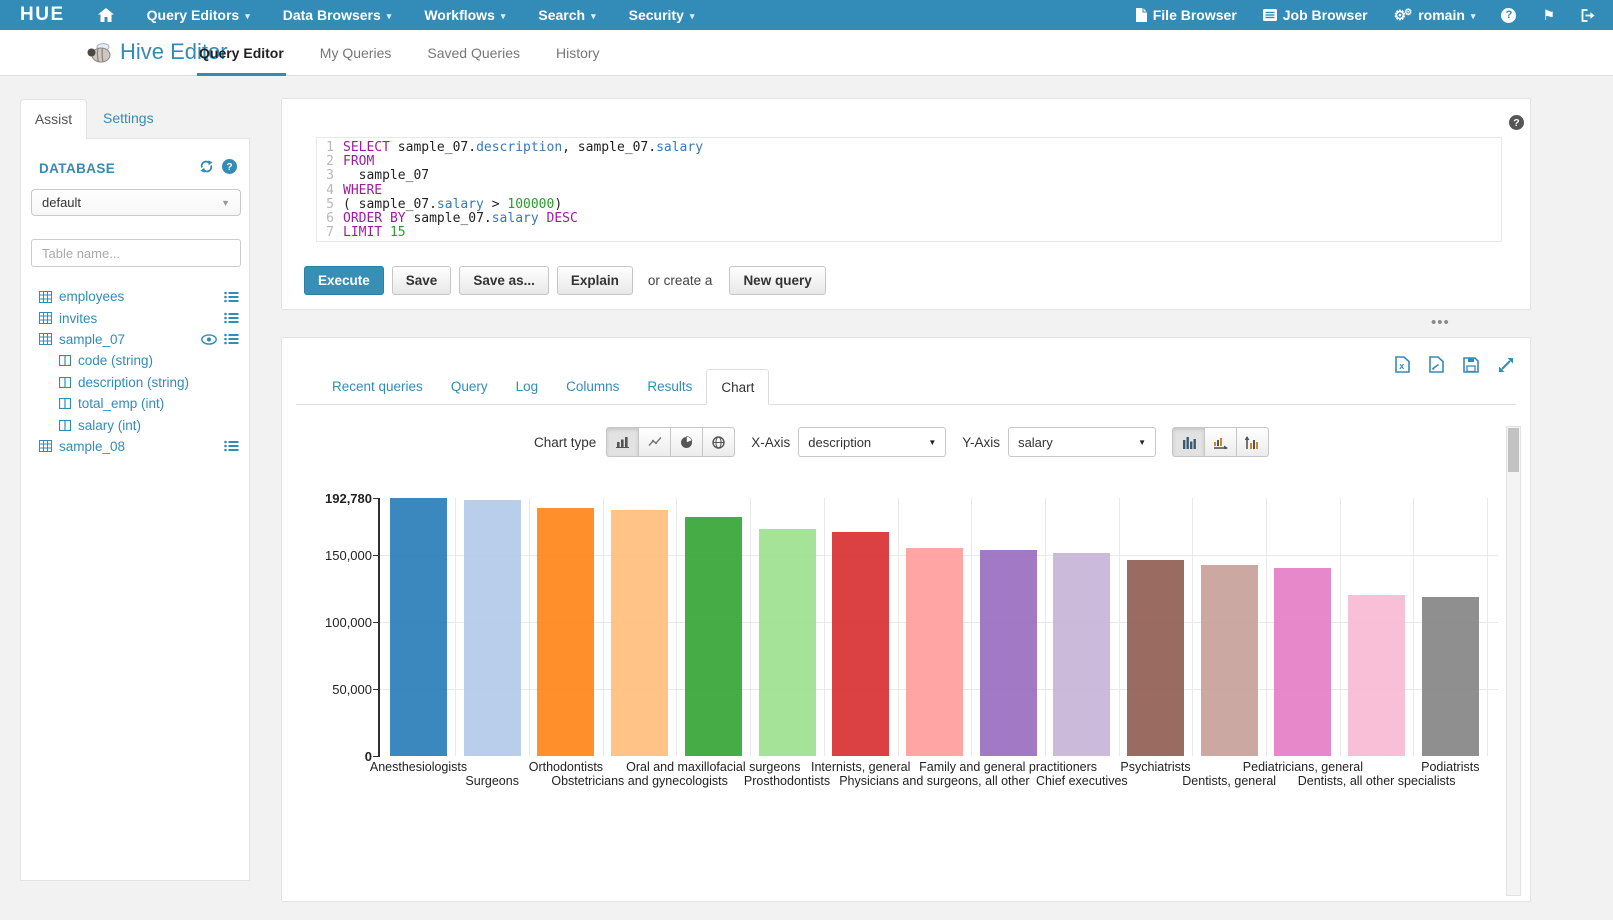 The height and width of the screenshot is (920, 1613). Describe the element at coordinates (45, 296) in the screenshot. I see `table-icon` at that location.